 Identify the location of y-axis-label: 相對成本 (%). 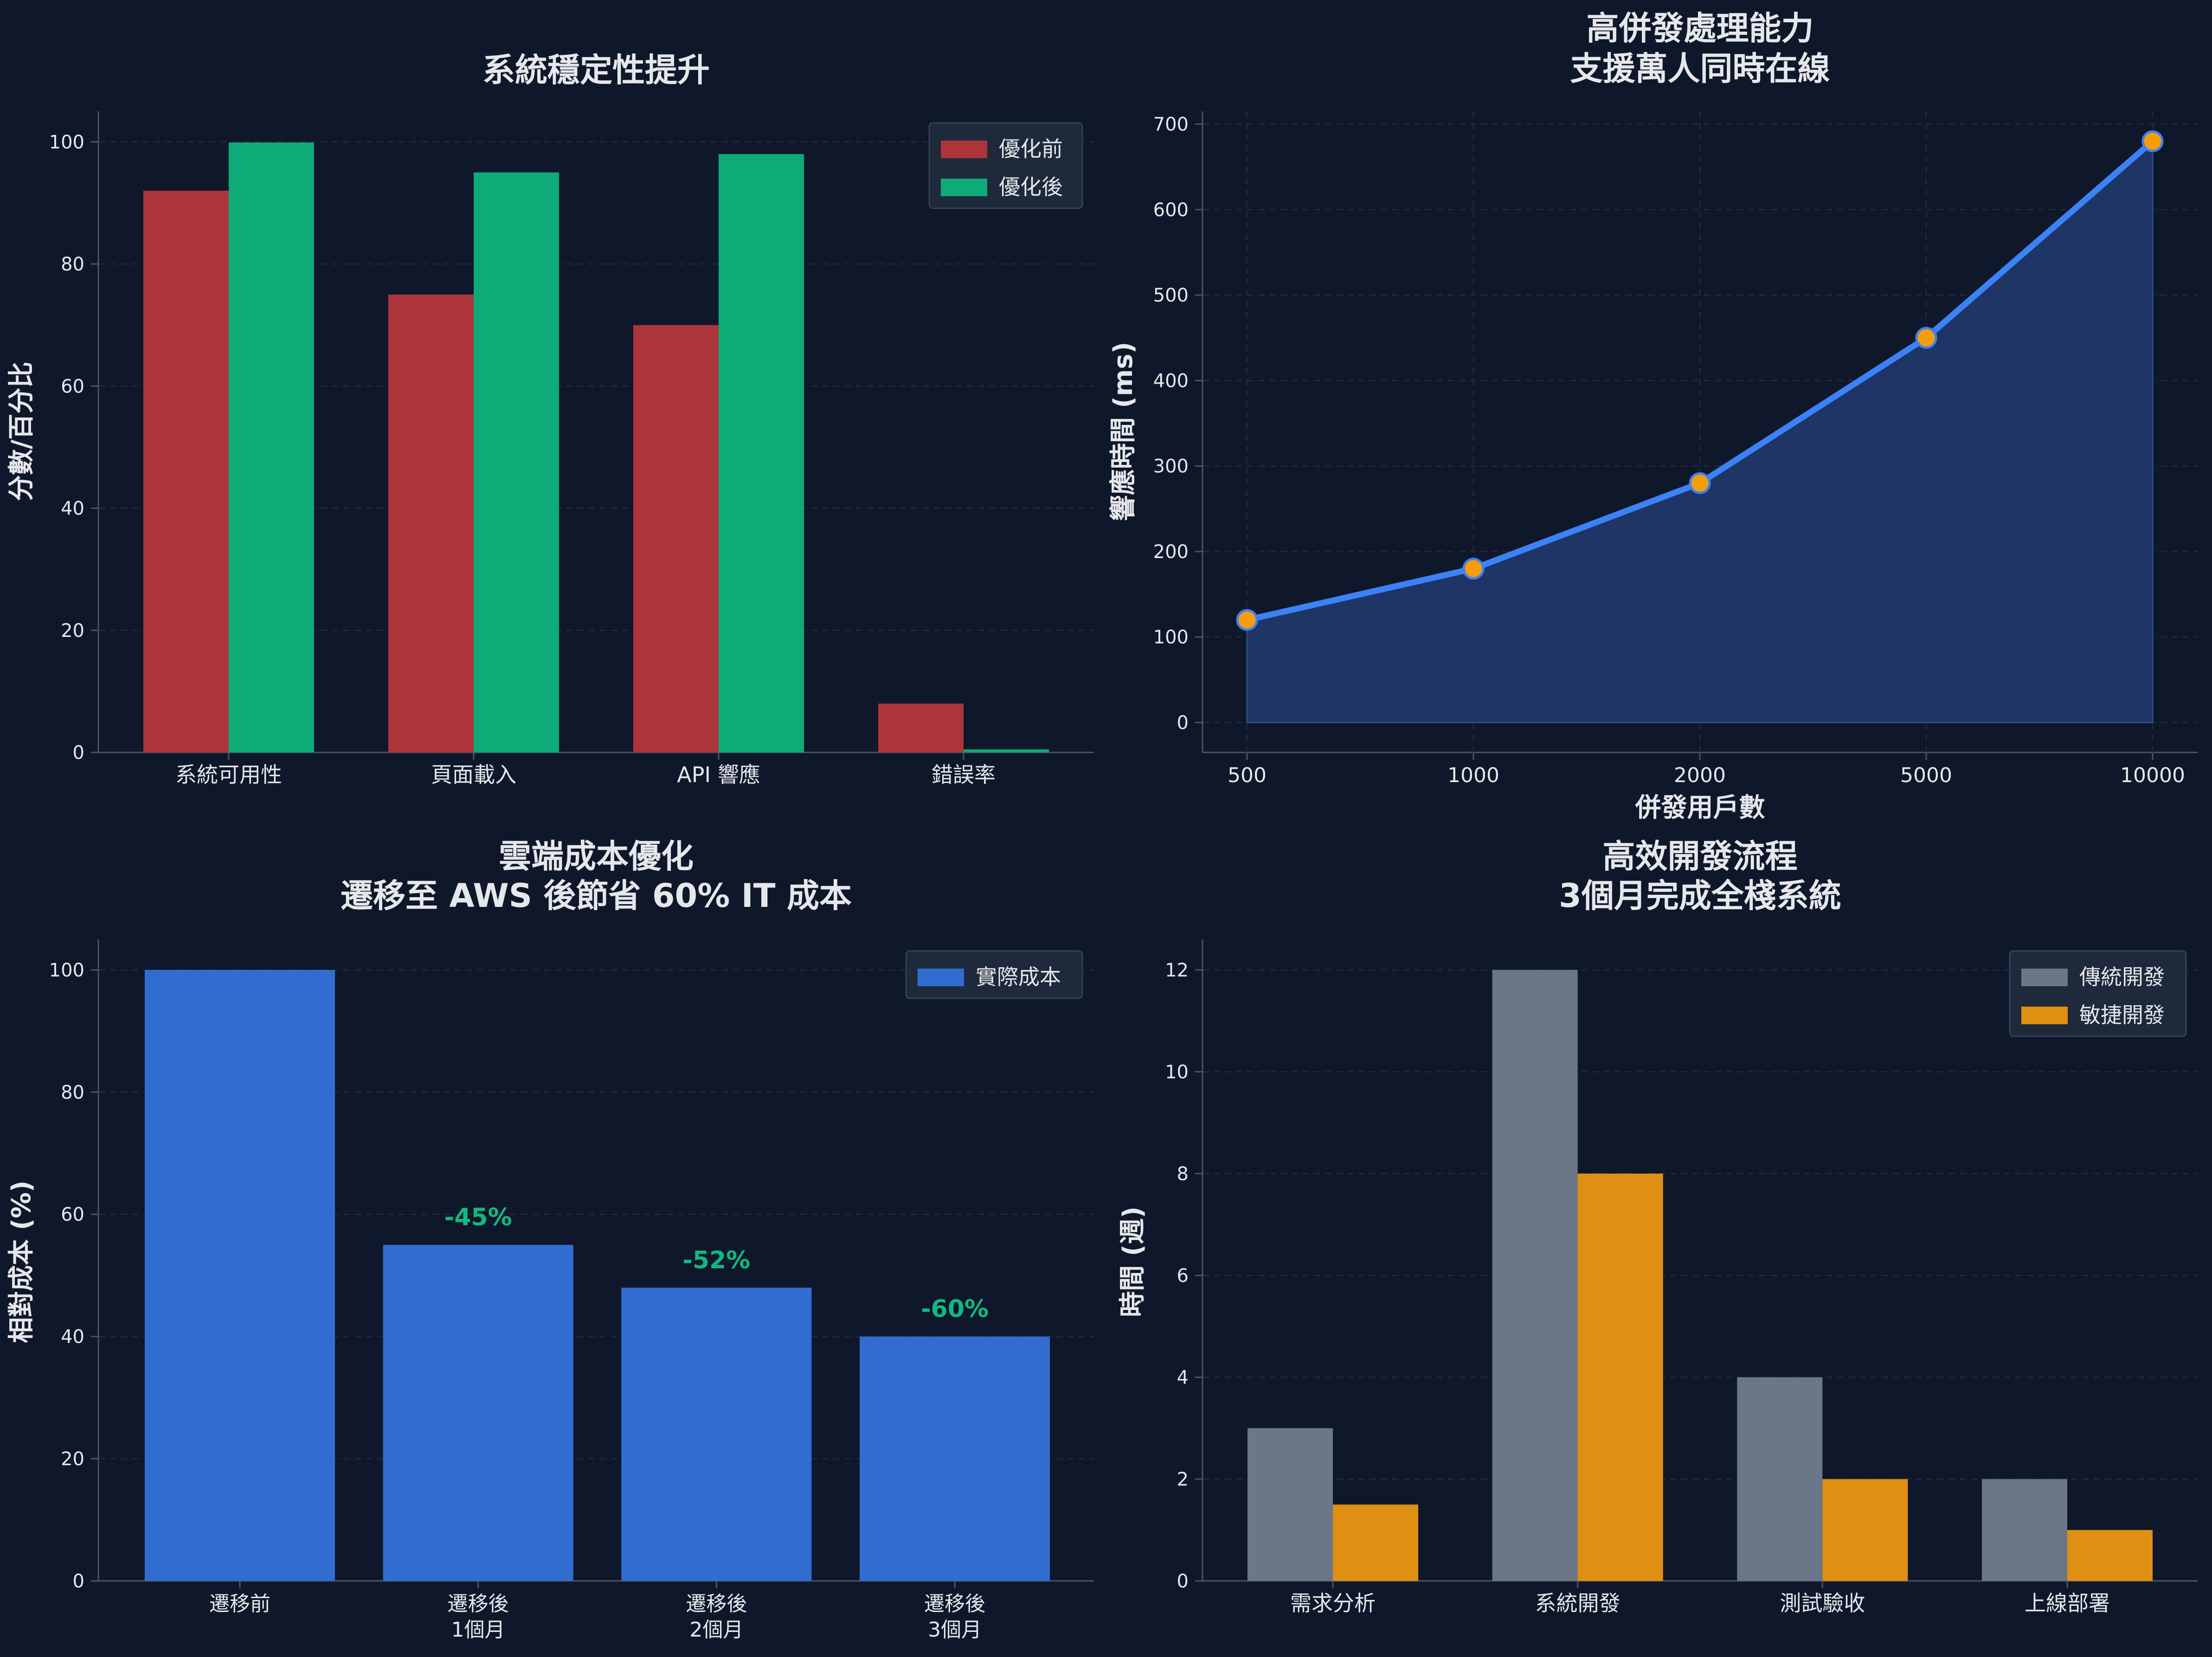
(21, 1262).